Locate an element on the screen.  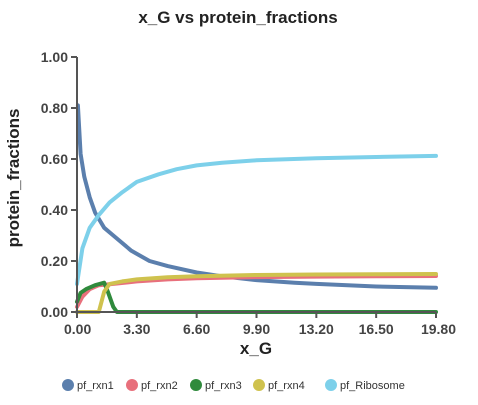
legend-item-pf-rxn1: pf_rxn1 is located at coordinates (88, 385).